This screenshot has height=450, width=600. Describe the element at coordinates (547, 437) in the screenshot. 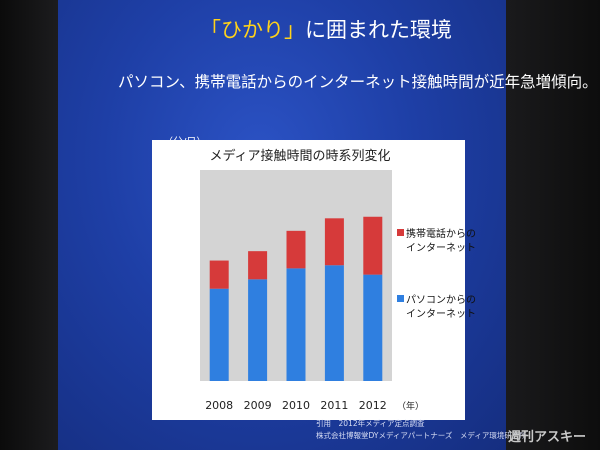

I see `watermark-logo: 週刊アスキー` at that location.